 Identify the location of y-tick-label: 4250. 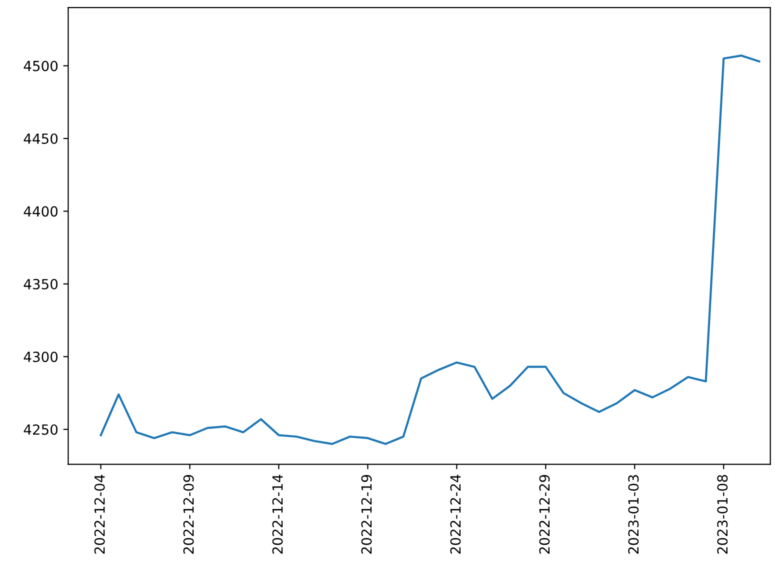
(41, 429).